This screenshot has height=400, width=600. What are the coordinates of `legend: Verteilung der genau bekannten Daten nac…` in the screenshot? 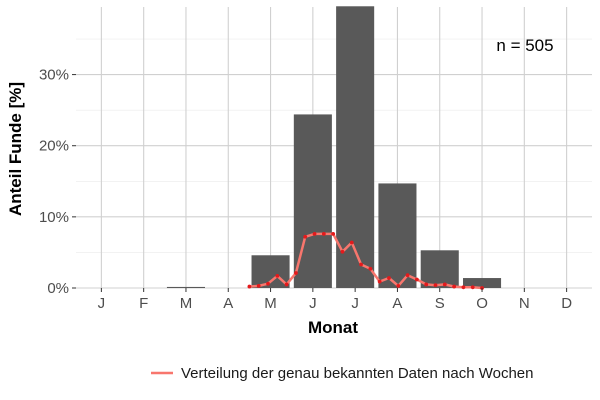 It's located at (342, 373).